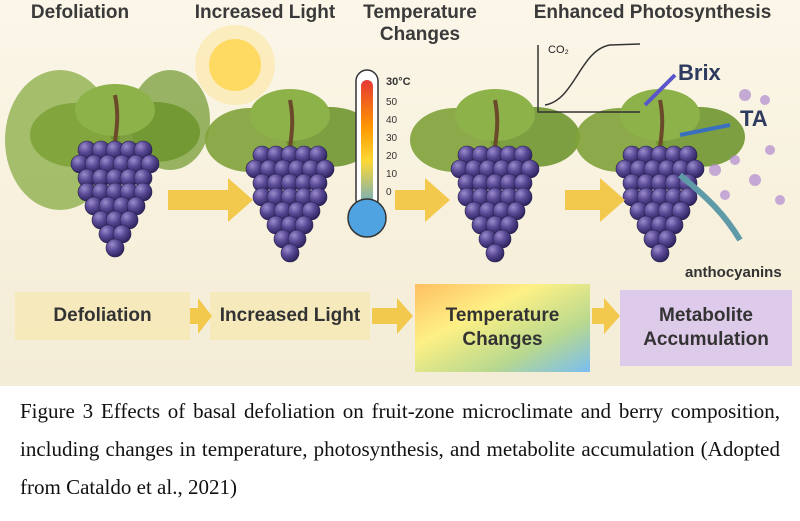 The height and width of the screenshot is (521, 800). Describe the element at coordinates (733, 272) in the screenshot. I see `output-label: anthocyanins` at that location.